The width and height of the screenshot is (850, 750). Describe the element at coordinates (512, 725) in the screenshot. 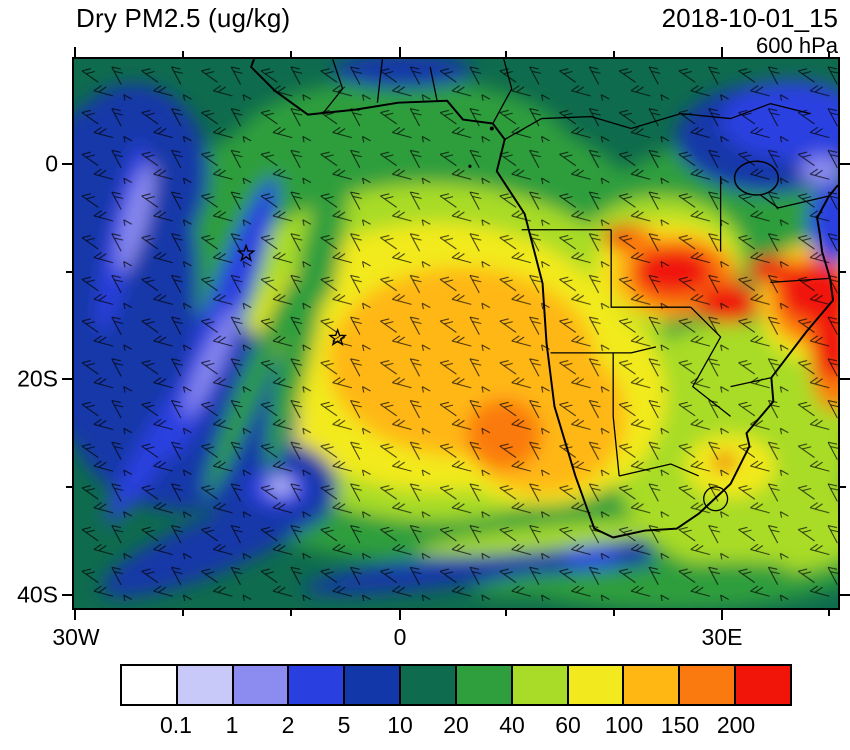

I see `colorbar-label: 40` at that location.